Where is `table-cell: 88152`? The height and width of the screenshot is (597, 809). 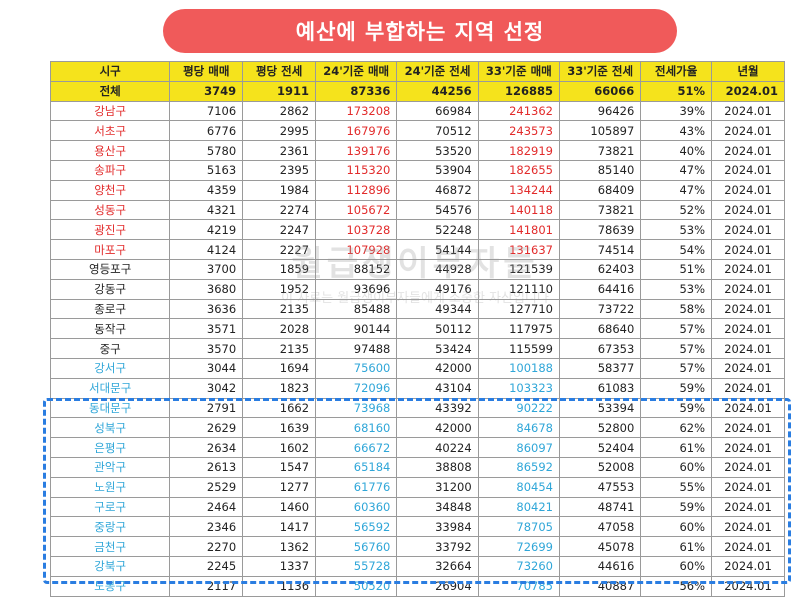
table-cell: 88152 is located at coordinates (356, 269).